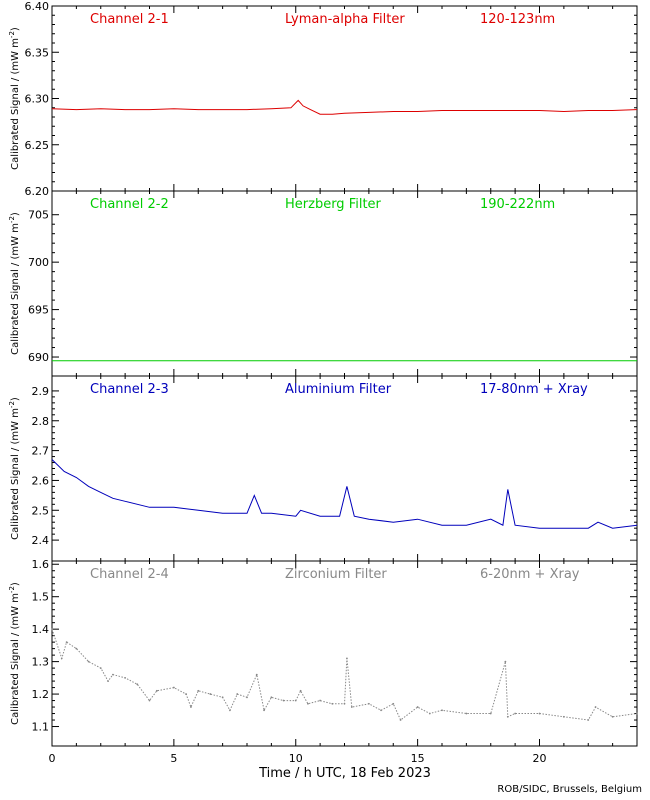 Image resolution: width=650 pixels, height=800 pixels. I want to click on y-tick-label: 690, so click(38, 357).